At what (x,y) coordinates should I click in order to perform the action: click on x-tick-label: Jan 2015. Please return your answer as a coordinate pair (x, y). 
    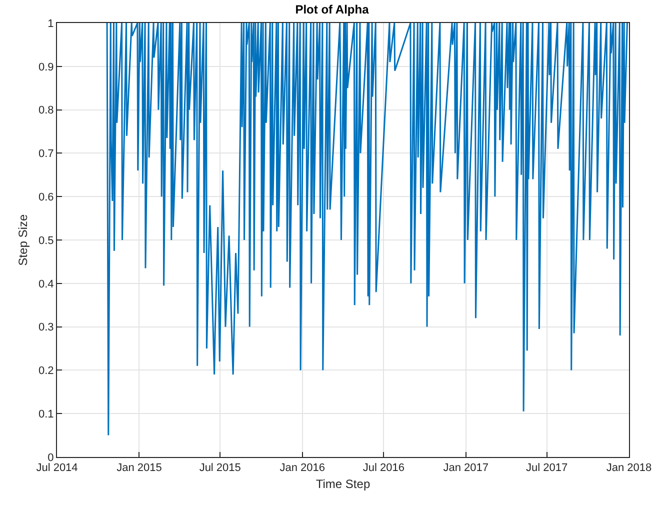
    Looking at the image, I should click on (139, 468).